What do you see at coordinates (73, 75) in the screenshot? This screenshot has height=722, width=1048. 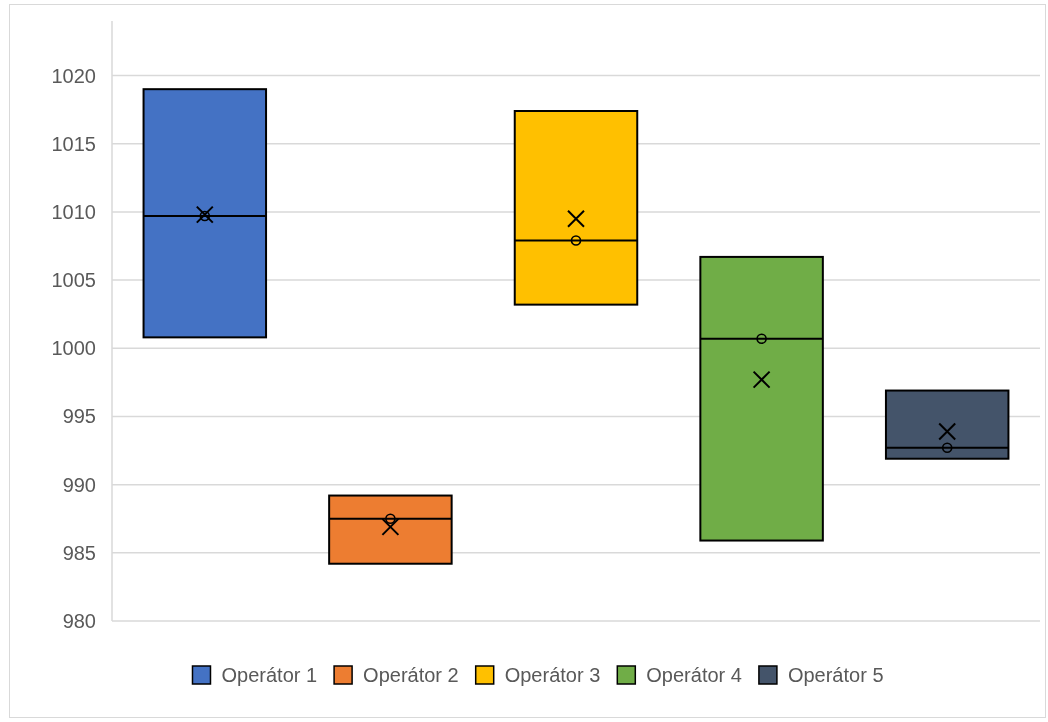 I see `y-tick-label: 1020` at bounding box center [73, 75].